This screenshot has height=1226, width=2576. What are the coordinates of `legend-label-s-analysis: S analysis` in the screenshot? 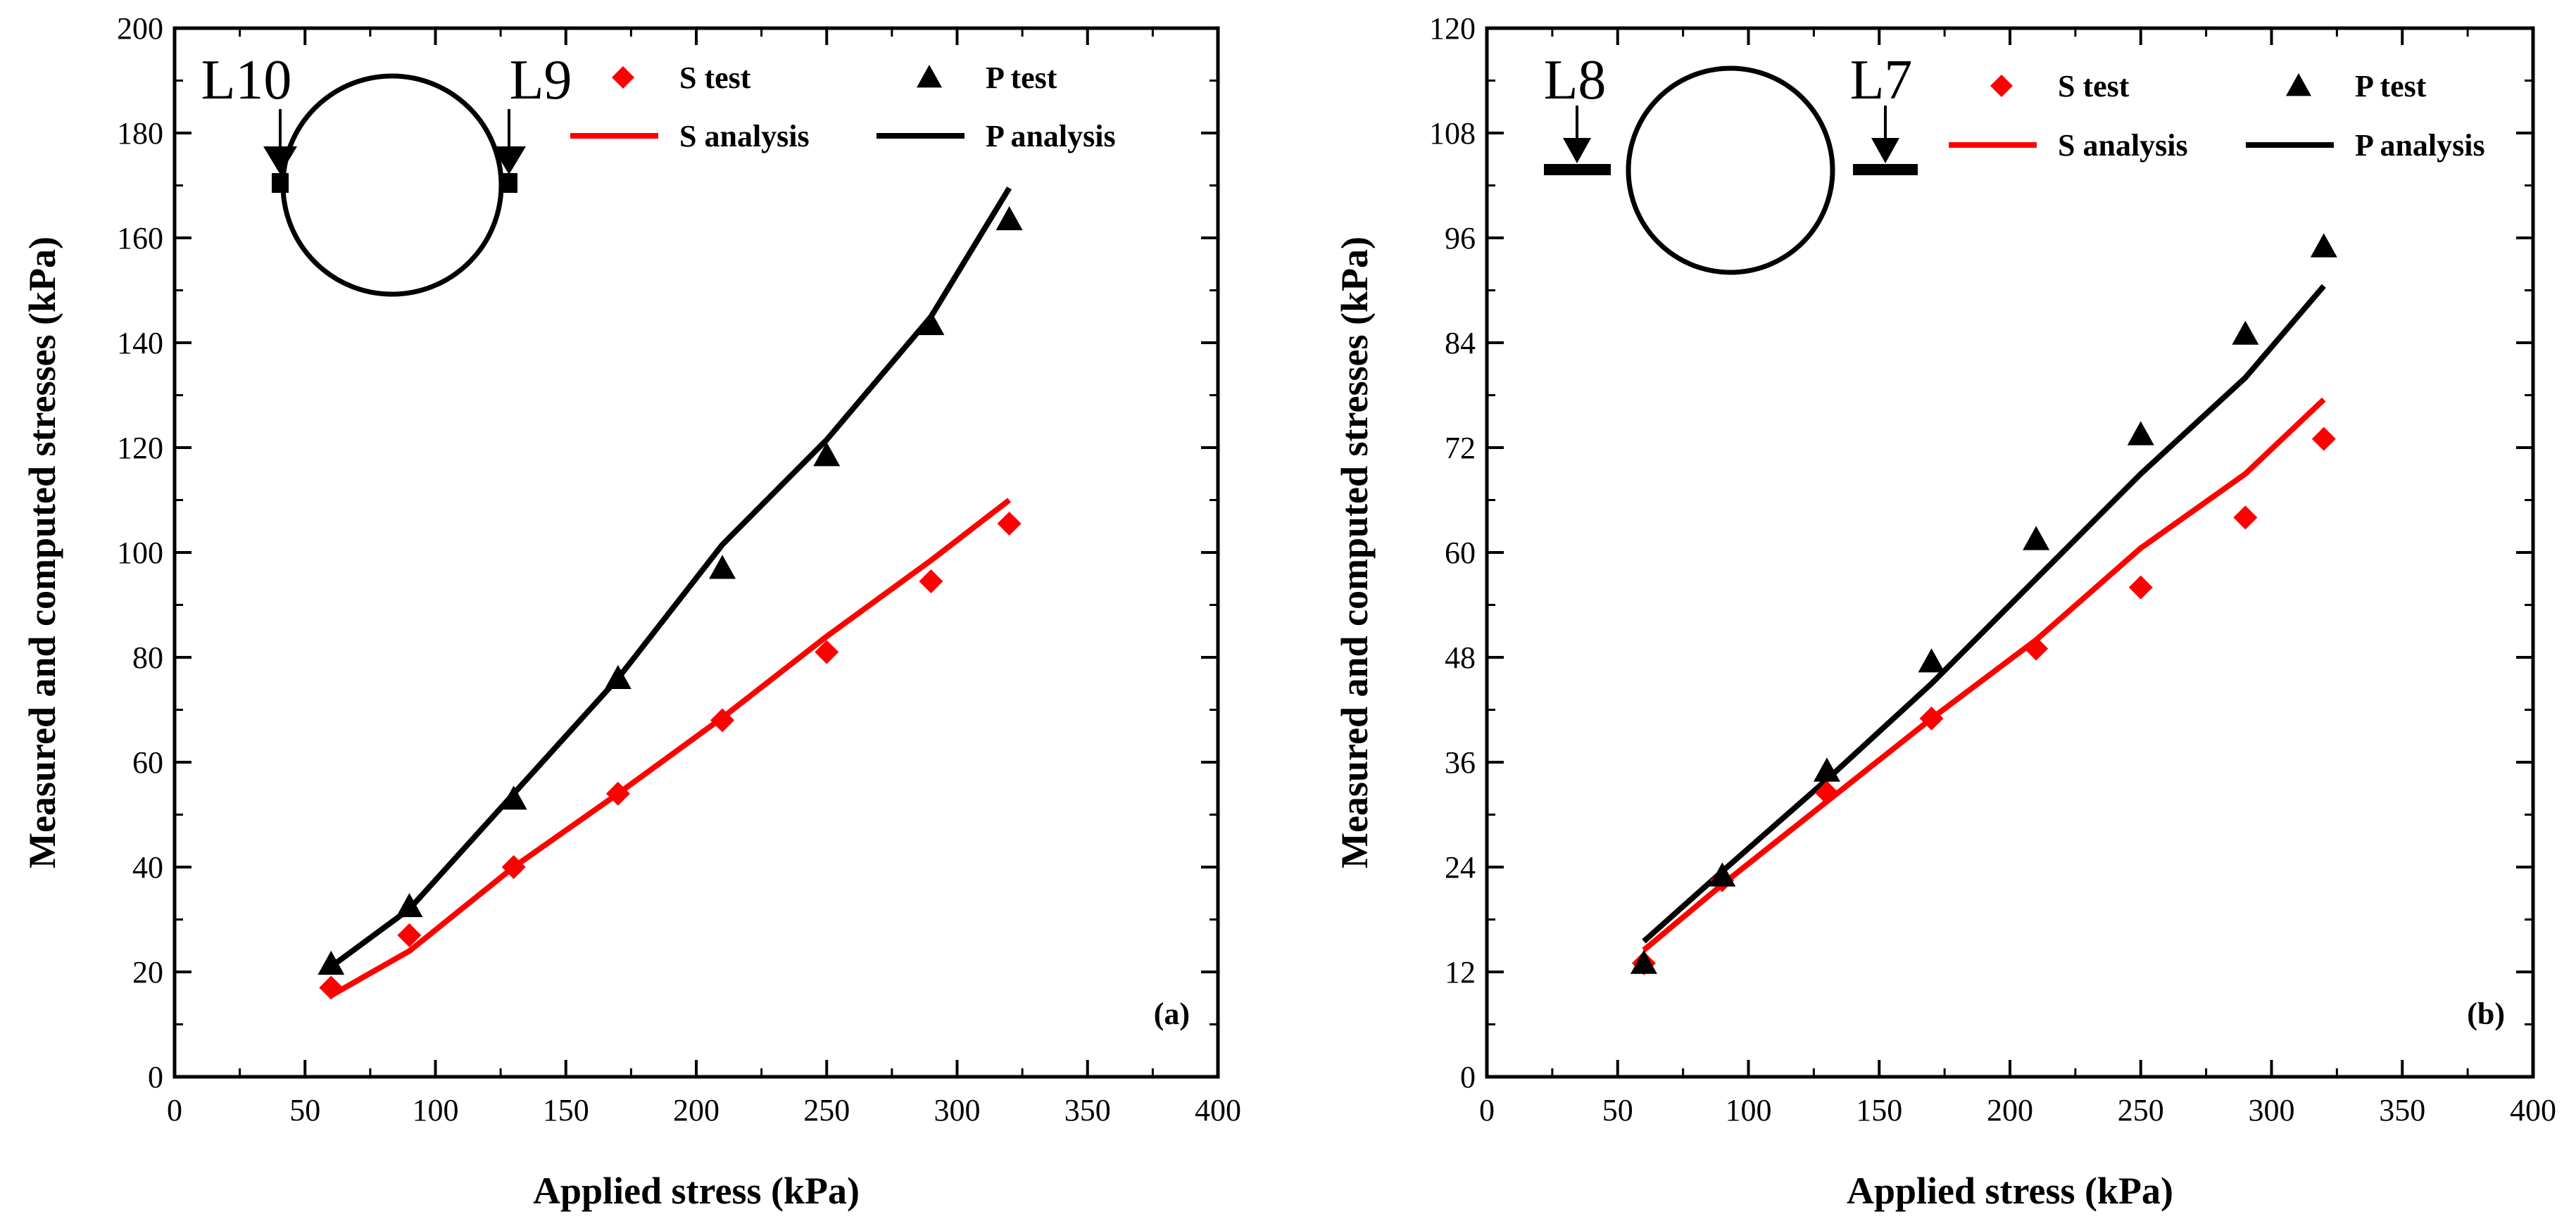 It's located at (2123, 145).